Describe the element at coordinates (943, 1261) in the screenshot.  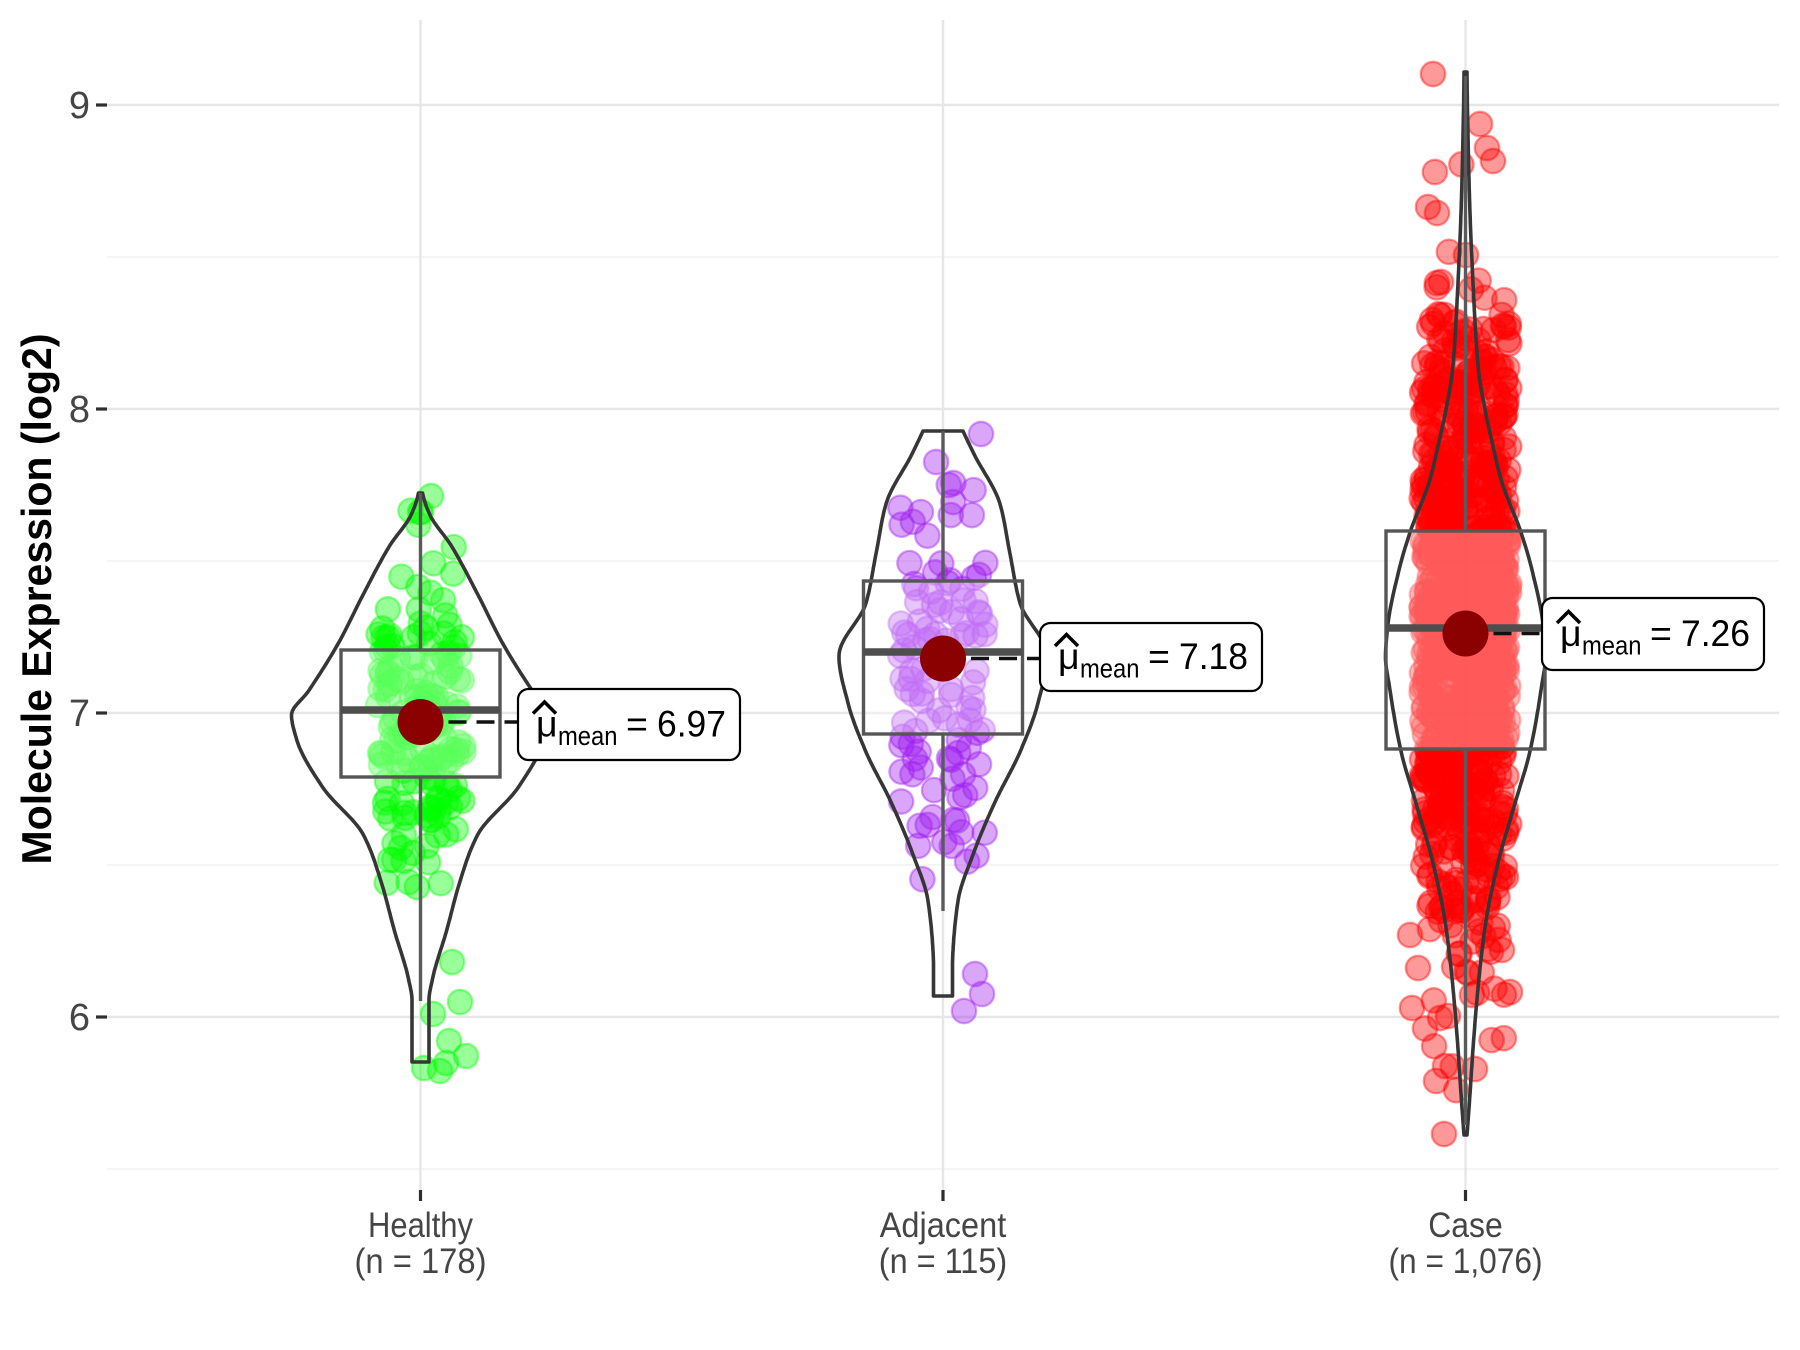
I see `svg-text: (n = 115)` at that location.